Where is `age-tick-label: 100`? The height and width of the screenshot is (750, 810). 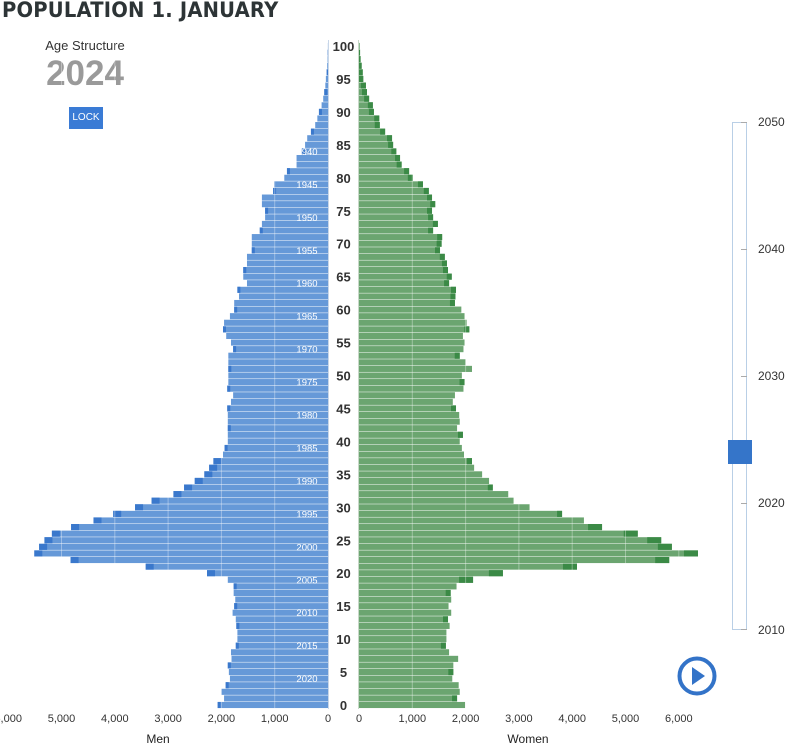 age-tick-label: 100 is located at coordinates (344, 46).